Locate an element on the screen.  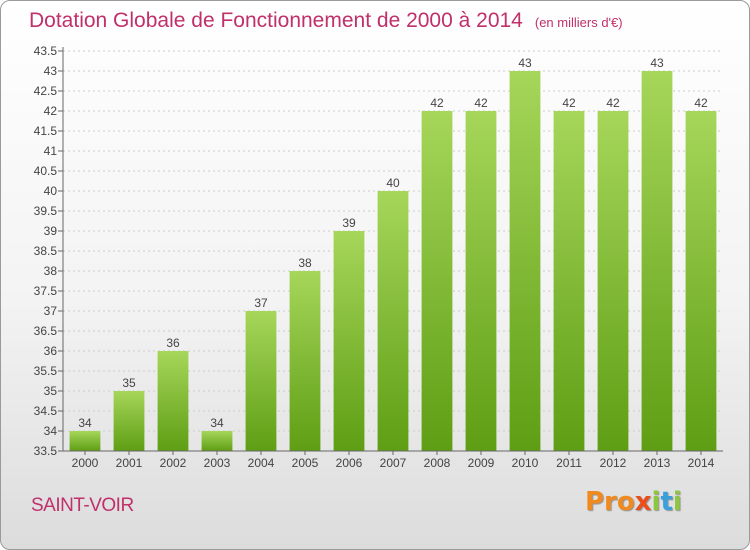
y-tick-label: 38.5 is located at coordinates (46, 251).